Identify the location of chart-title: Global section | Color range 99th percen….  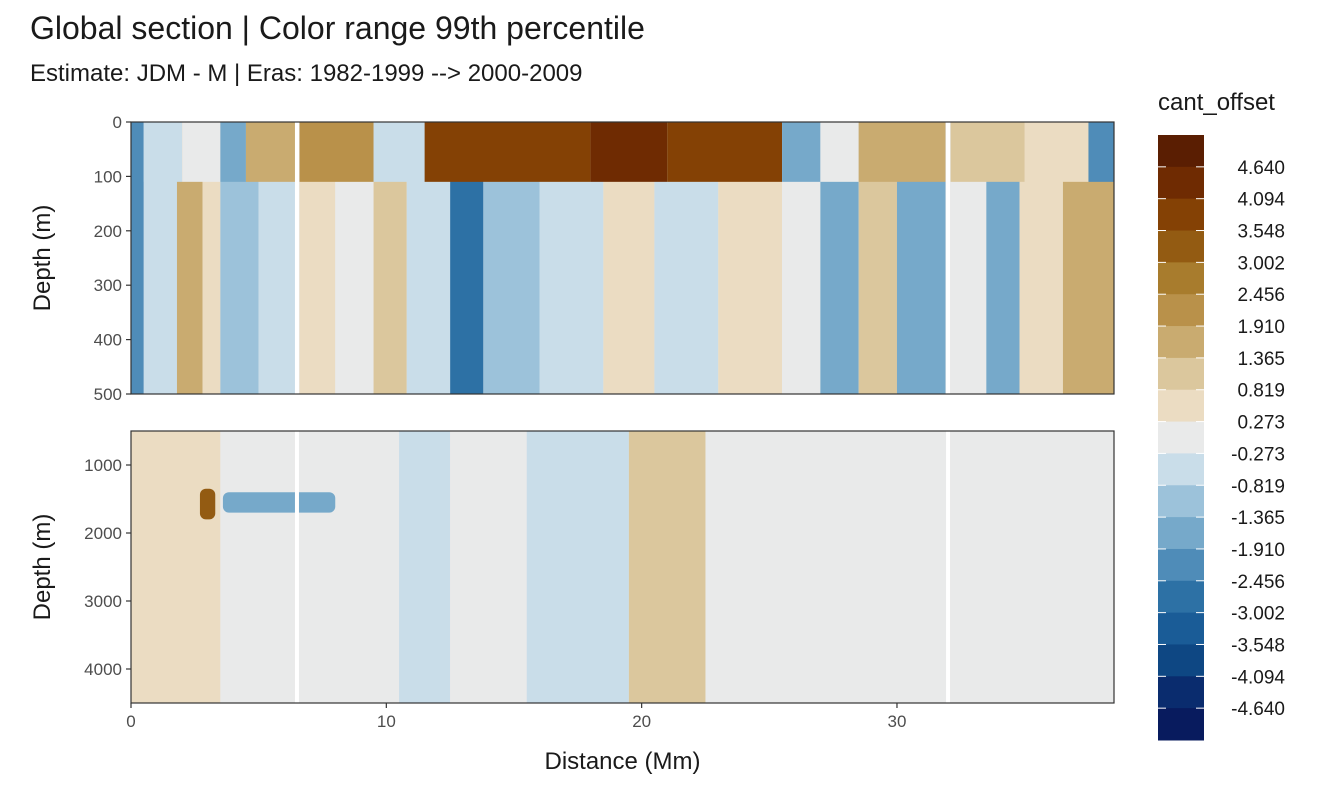
(337, 28).